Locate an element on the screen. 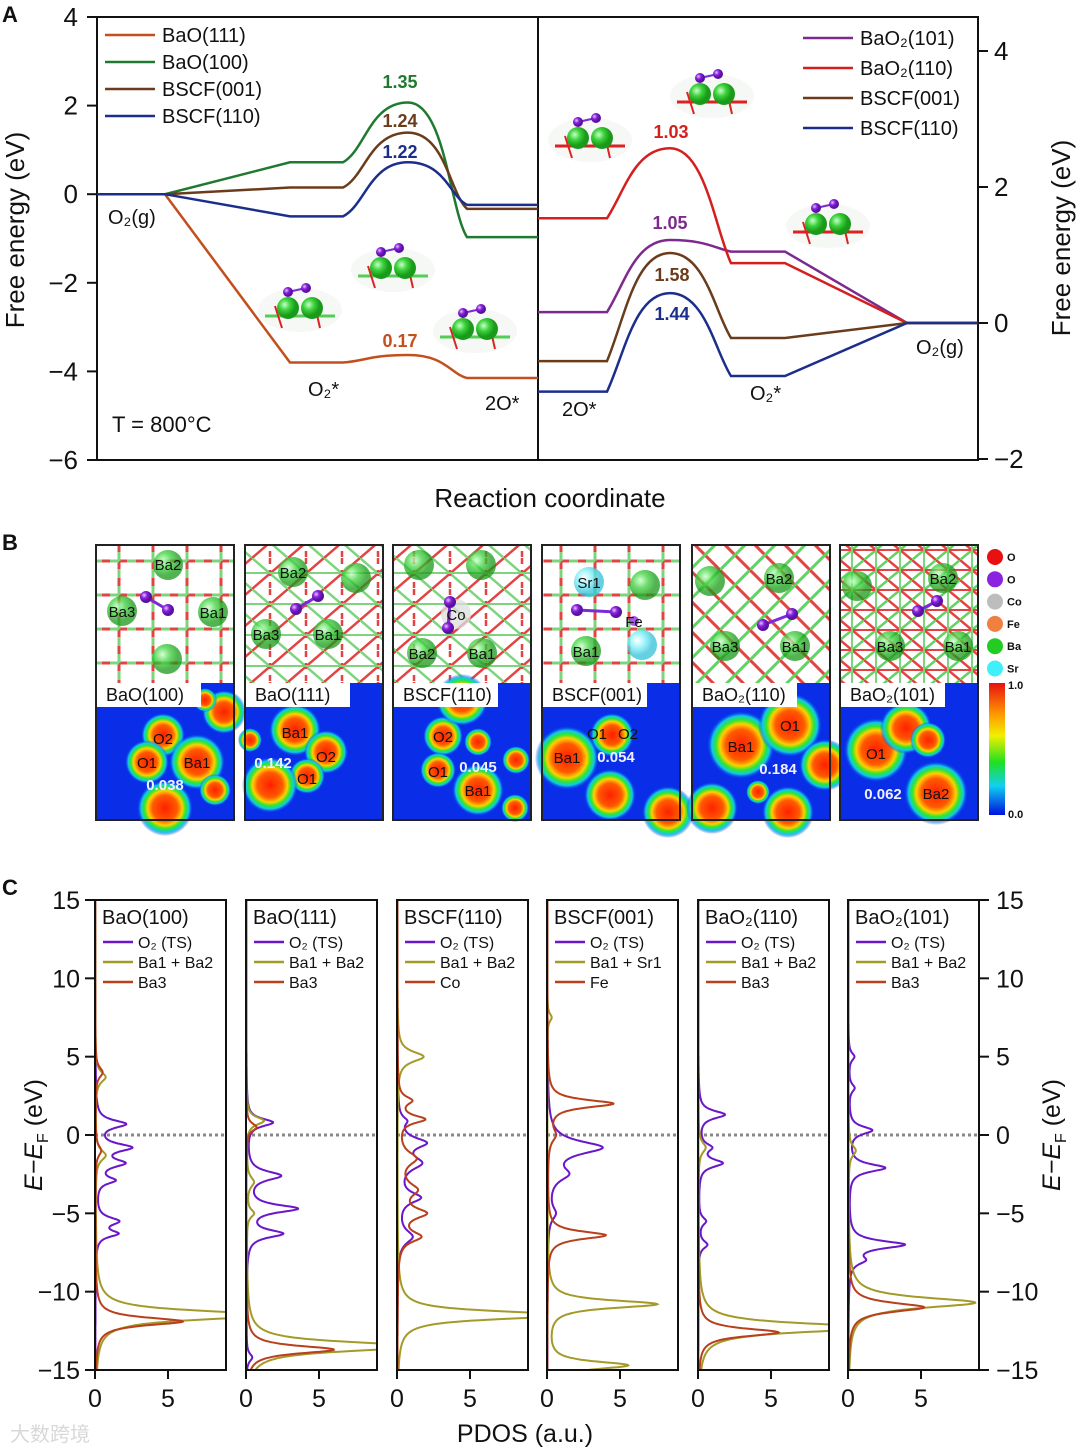 The width and height of the screenshot is (1080, 1451). y-tick-label-right: −5 is located at coordinates (1010, 1214).